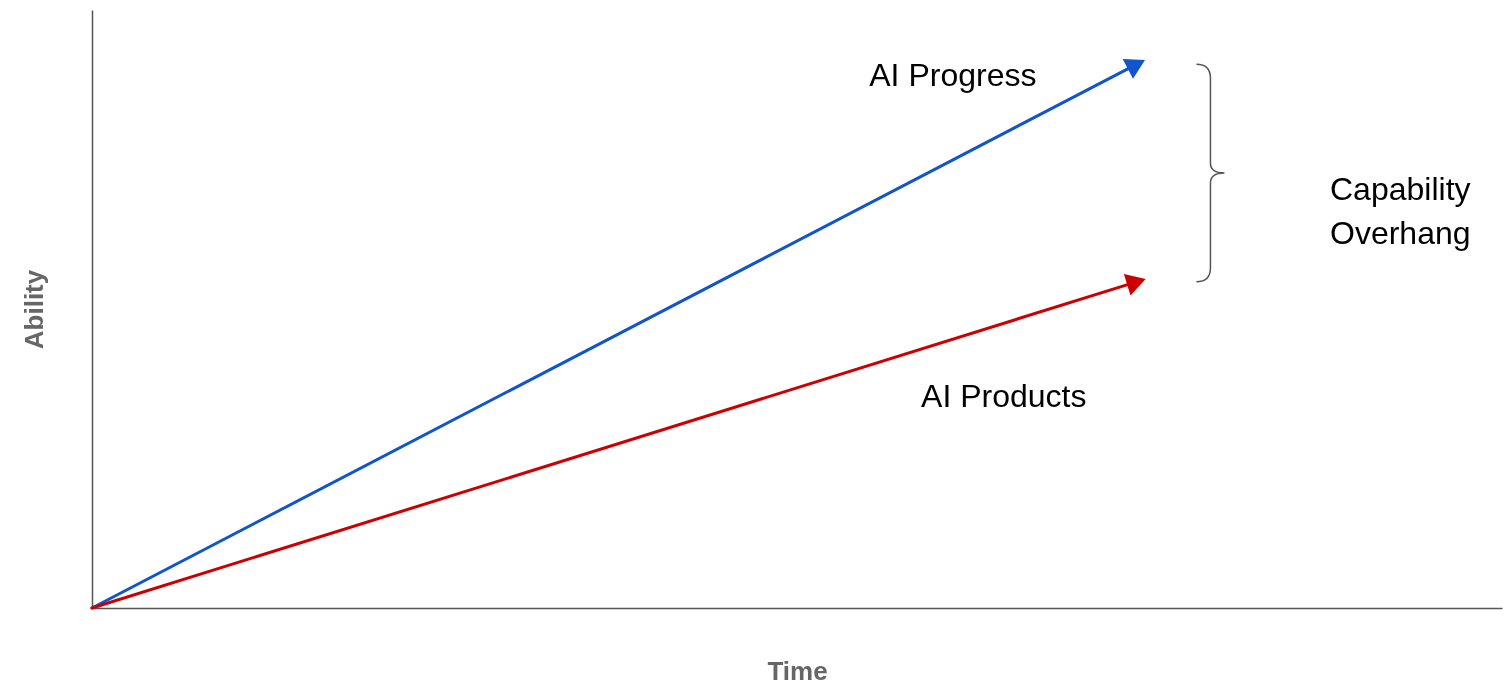 The height and width of the screenshot is (694, 1512). What do you see at coordinates (797, 670) in the screenshot?
I see `x-axis-title: Time` at bounding box center [797, 670].